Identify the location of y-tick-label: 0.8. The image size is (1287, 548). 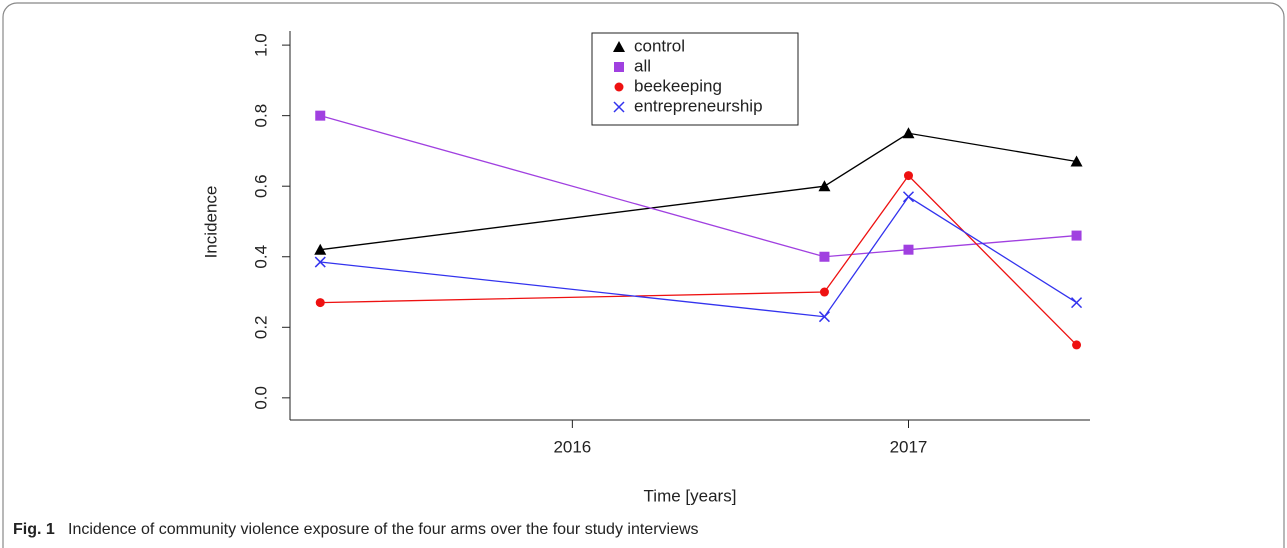
(260, 116).